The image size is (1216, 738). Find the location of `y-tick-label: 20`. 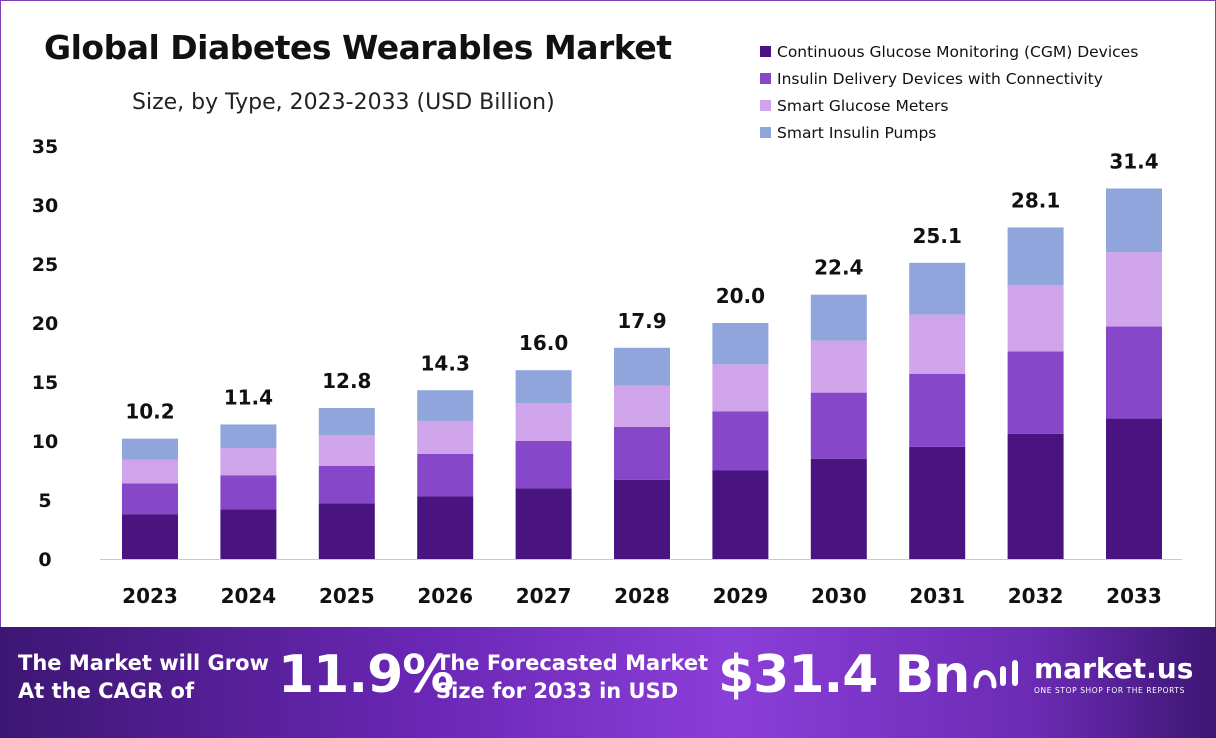

y-tick-label: 20 is located at coordinates (45, 324).